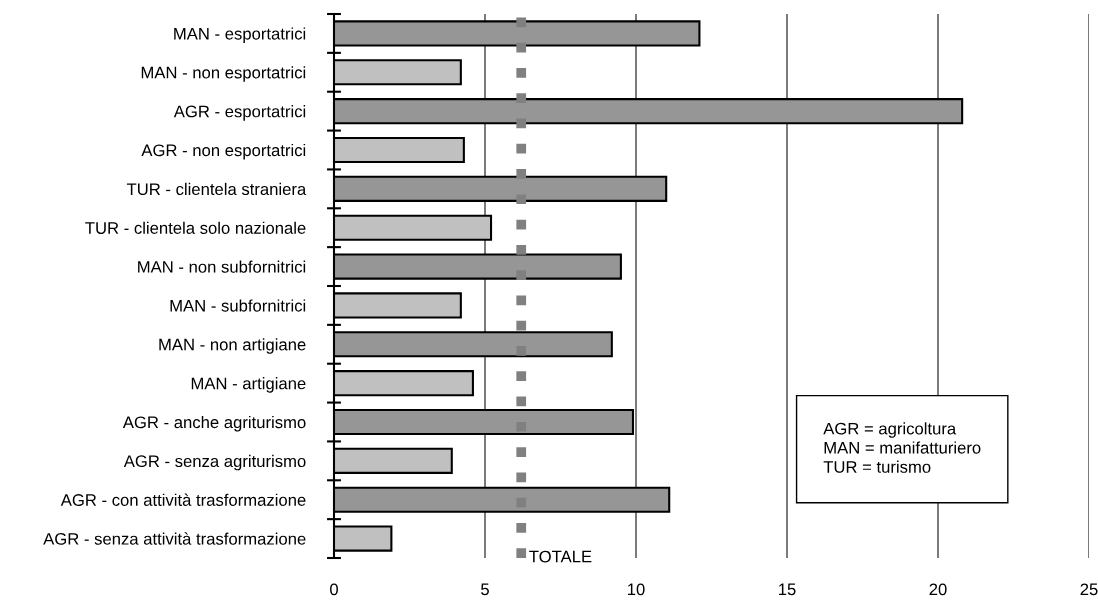 The width and height of the screenshot is (1098, 600). What do you see at coordinates (787, 589) in the screenshot?
I see `x-tick-label: 15` at bounding box center [787, 589].